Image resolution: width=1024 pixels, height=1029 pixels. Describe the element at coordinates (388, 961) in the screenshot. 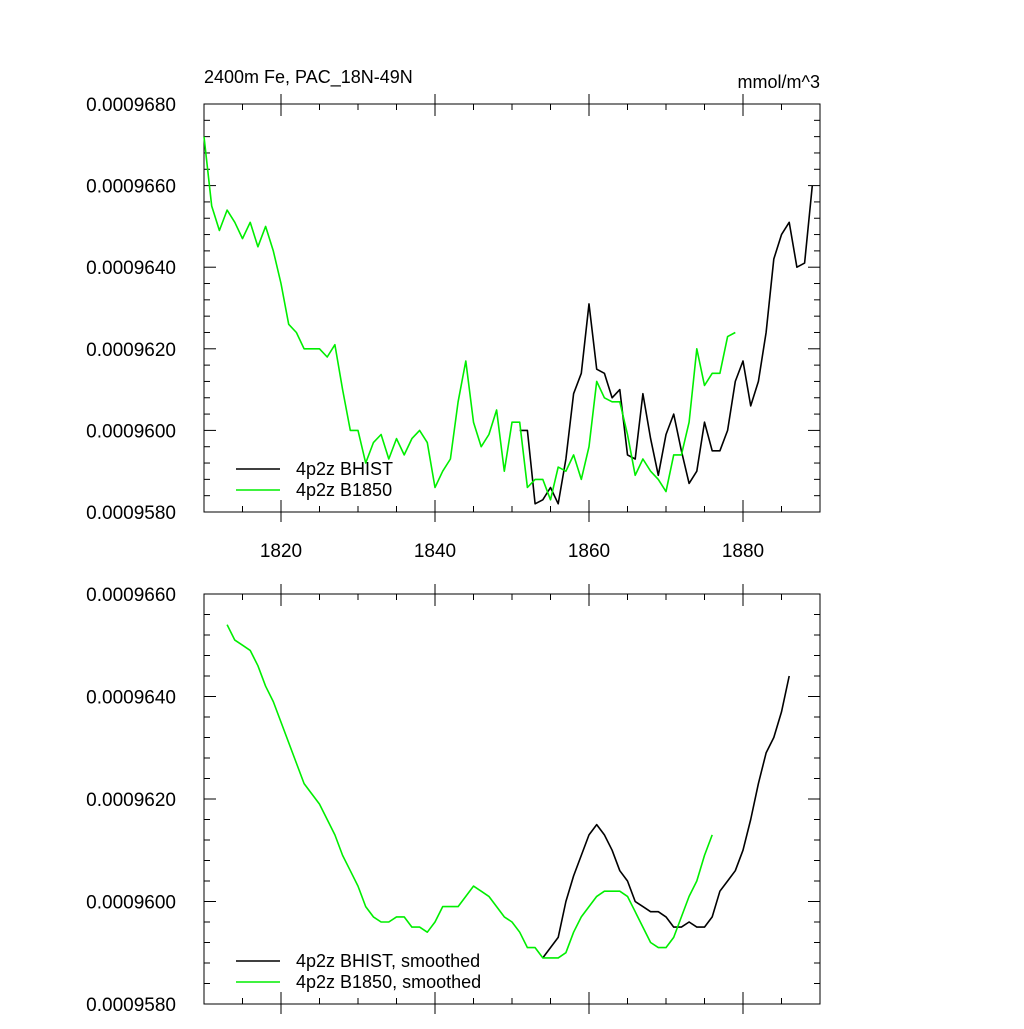

I see `legend-label: 4p2z BHIST, smoothed` at that location.